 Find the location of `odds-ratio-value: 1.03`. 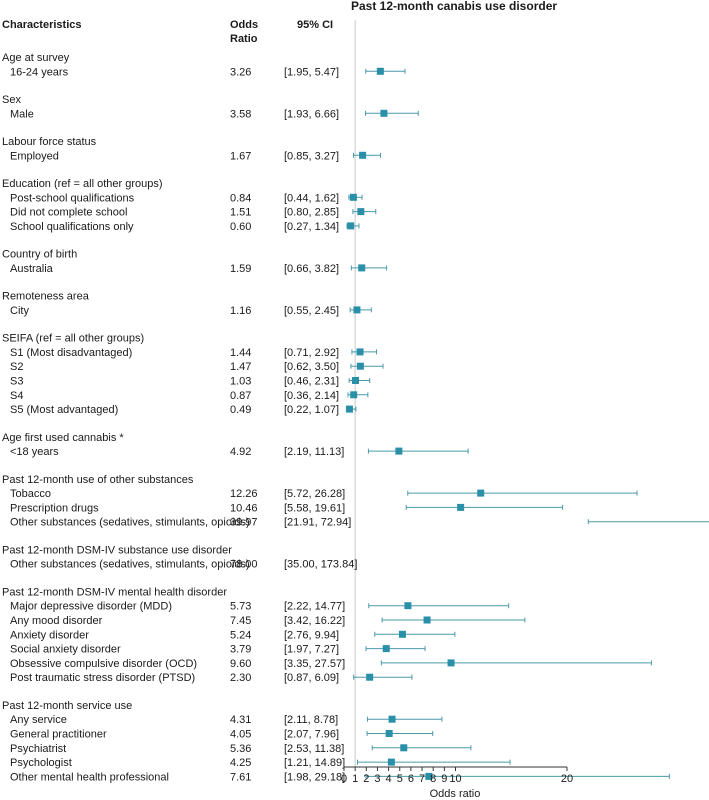

odds-ratio-value: 1.03 is located at coordinates (240, 382).